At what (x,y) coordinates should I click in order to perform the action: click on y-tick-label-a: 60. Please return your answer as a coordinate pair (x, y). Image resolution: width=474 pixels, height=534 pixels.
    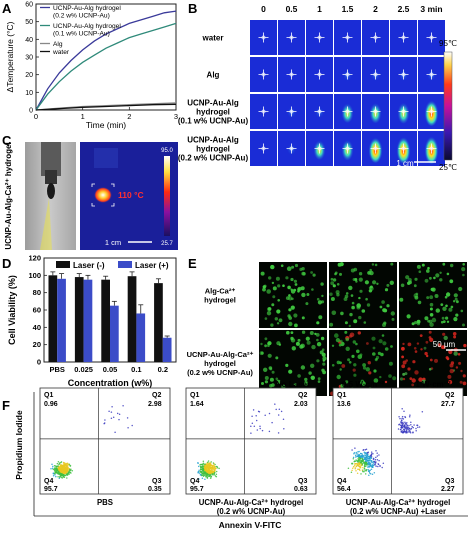
    Looking at the image, I should click on (29, 5).